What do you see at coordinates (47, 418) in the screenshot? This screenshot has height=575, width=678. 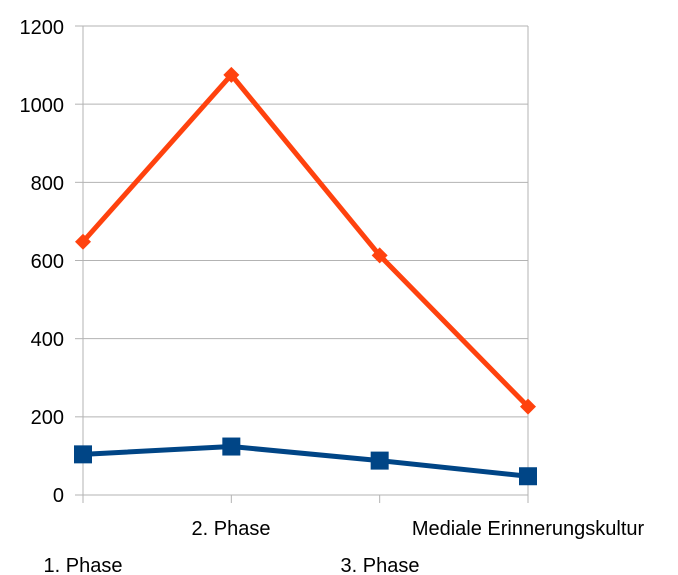 I see `y-tick-label: 200` at bounding box center [47, 418].